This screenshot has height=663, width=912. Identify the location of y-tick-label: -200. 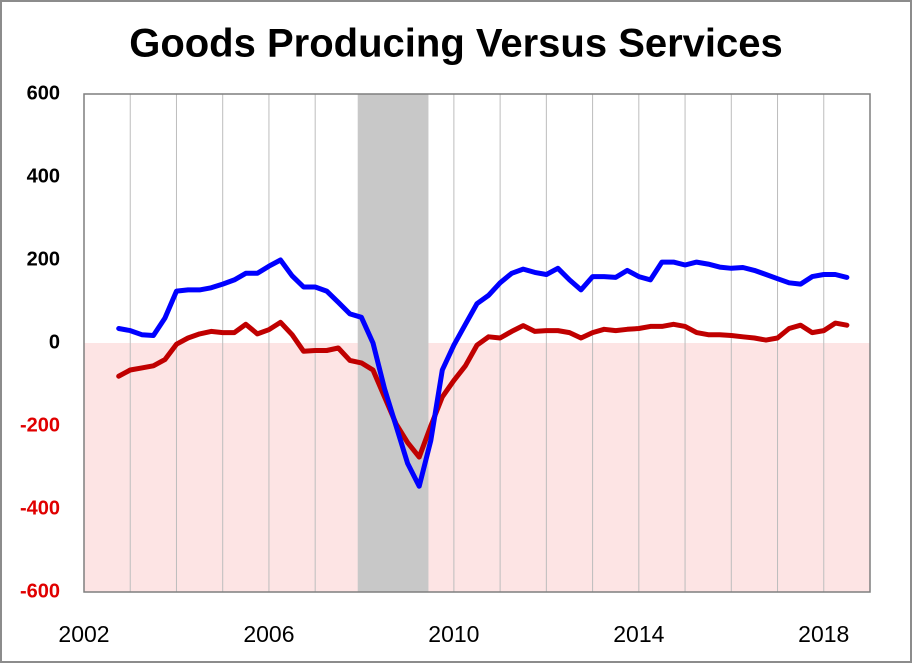
(40, 425).